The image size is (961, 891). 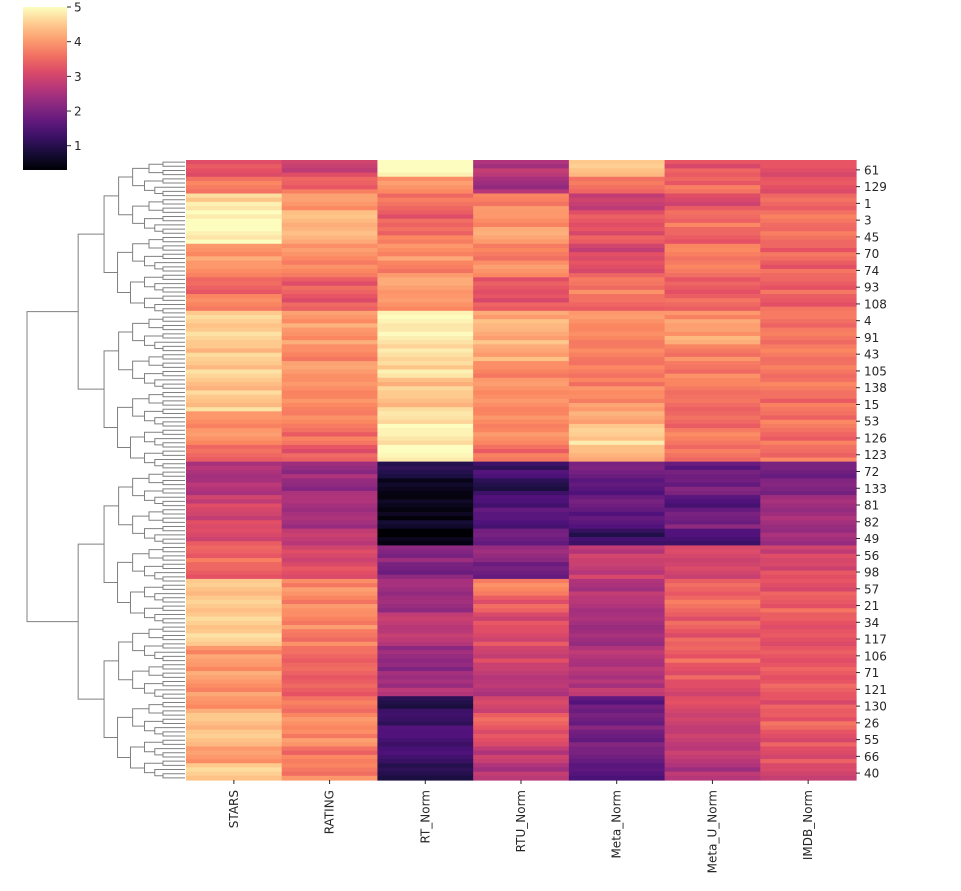 I want to click on row-tick-label: 40, so click(x=871, y=774).